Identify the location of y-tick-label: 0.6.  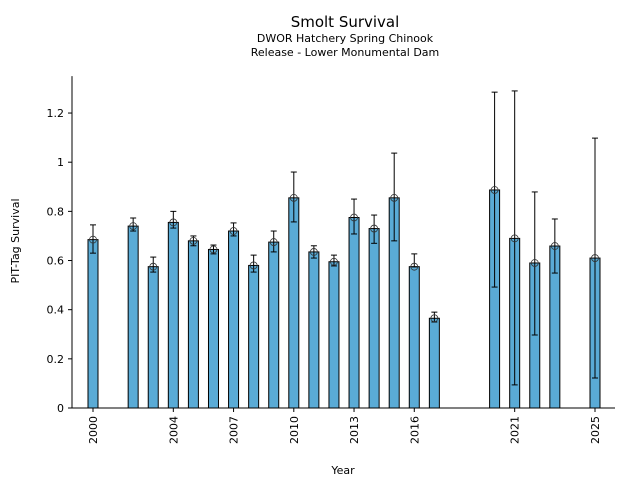
(56, 261).